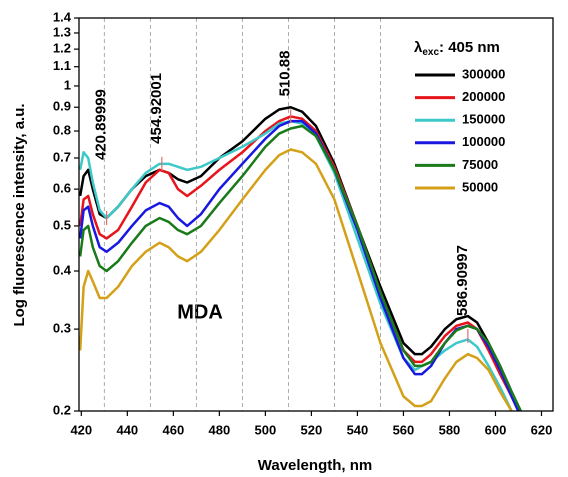  Describe the element at coordinates (62, 48) in the screenshot. I see `y-tick-label: 1.2` at that location.